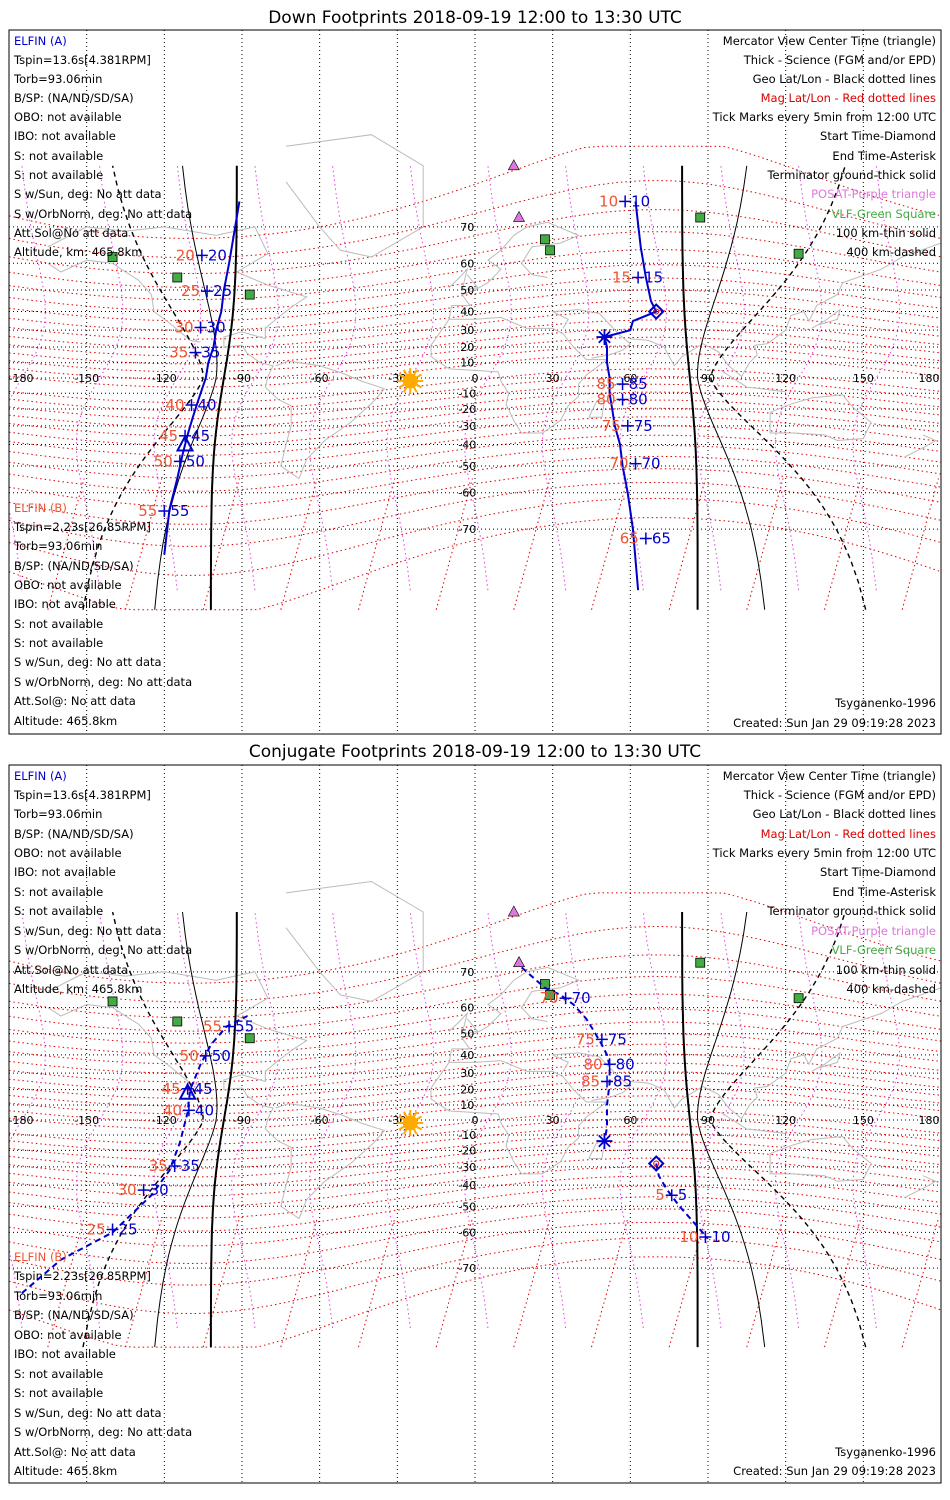 This screenshot has width=950, height=1500. What do you see at coordinates (653, 277) in the screenshot?
I see `orbit-tick-label: 15` at bounding box center [653, 277].